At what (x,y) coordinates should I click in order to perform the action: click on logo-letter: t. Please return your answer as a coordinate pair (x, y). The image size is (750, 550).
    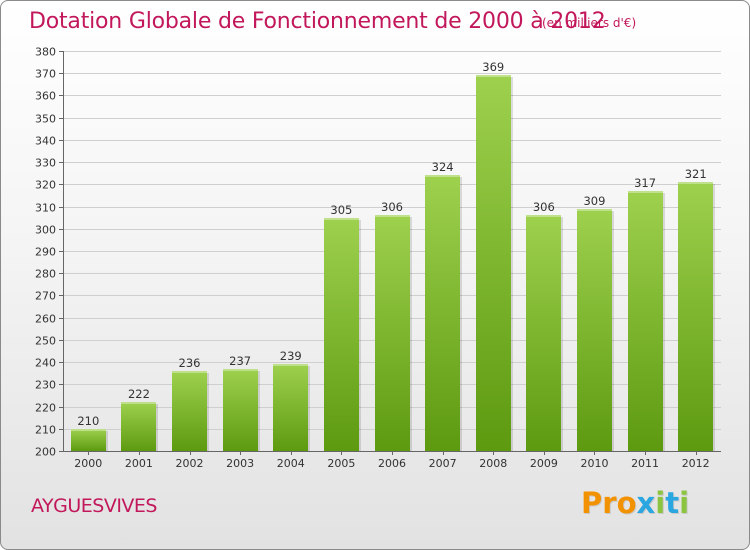
    Looking at the image, I should click on (672, 503).